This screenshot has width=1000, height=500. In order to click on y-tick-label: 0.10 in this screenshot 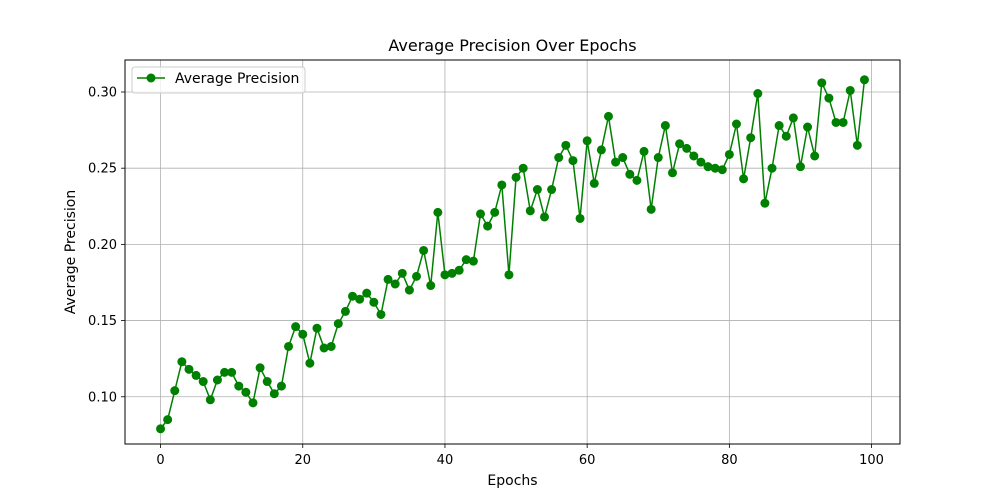, I will do `click(102, 397)`.